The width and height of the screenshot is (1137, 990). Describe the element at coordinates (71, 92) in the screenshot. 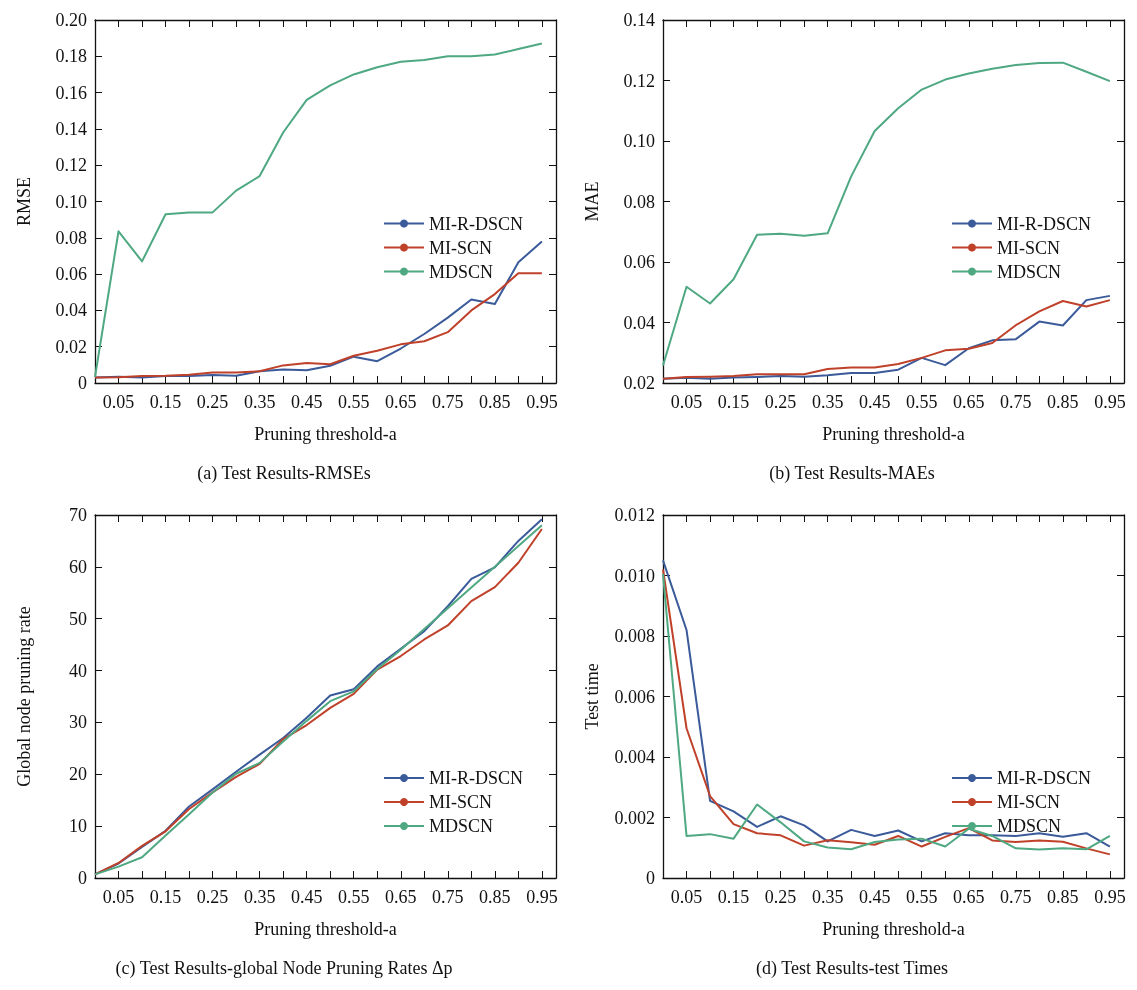

I see `y-tick-label: 0.16` at that location.